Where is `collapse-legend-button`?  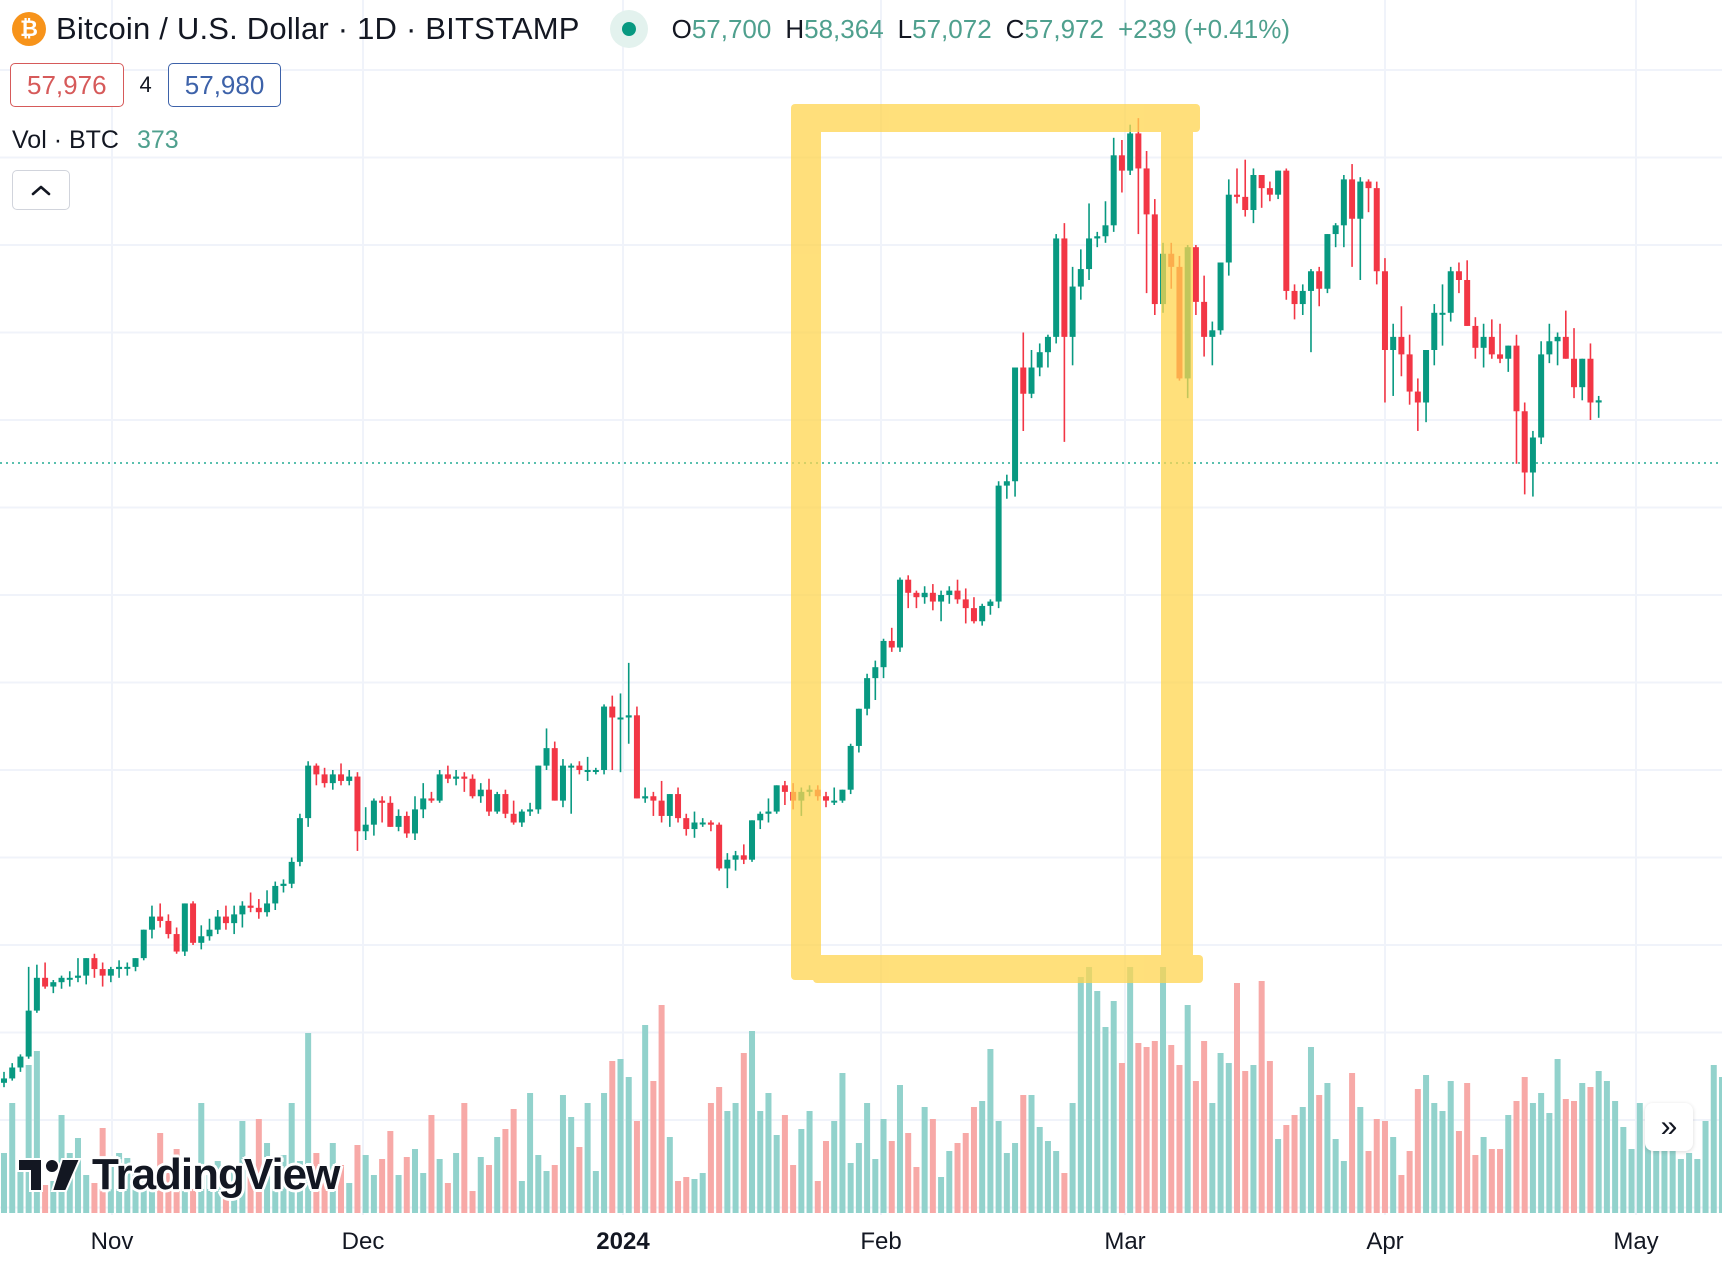 collapse-legend-button is located at coordinates (41, 190).